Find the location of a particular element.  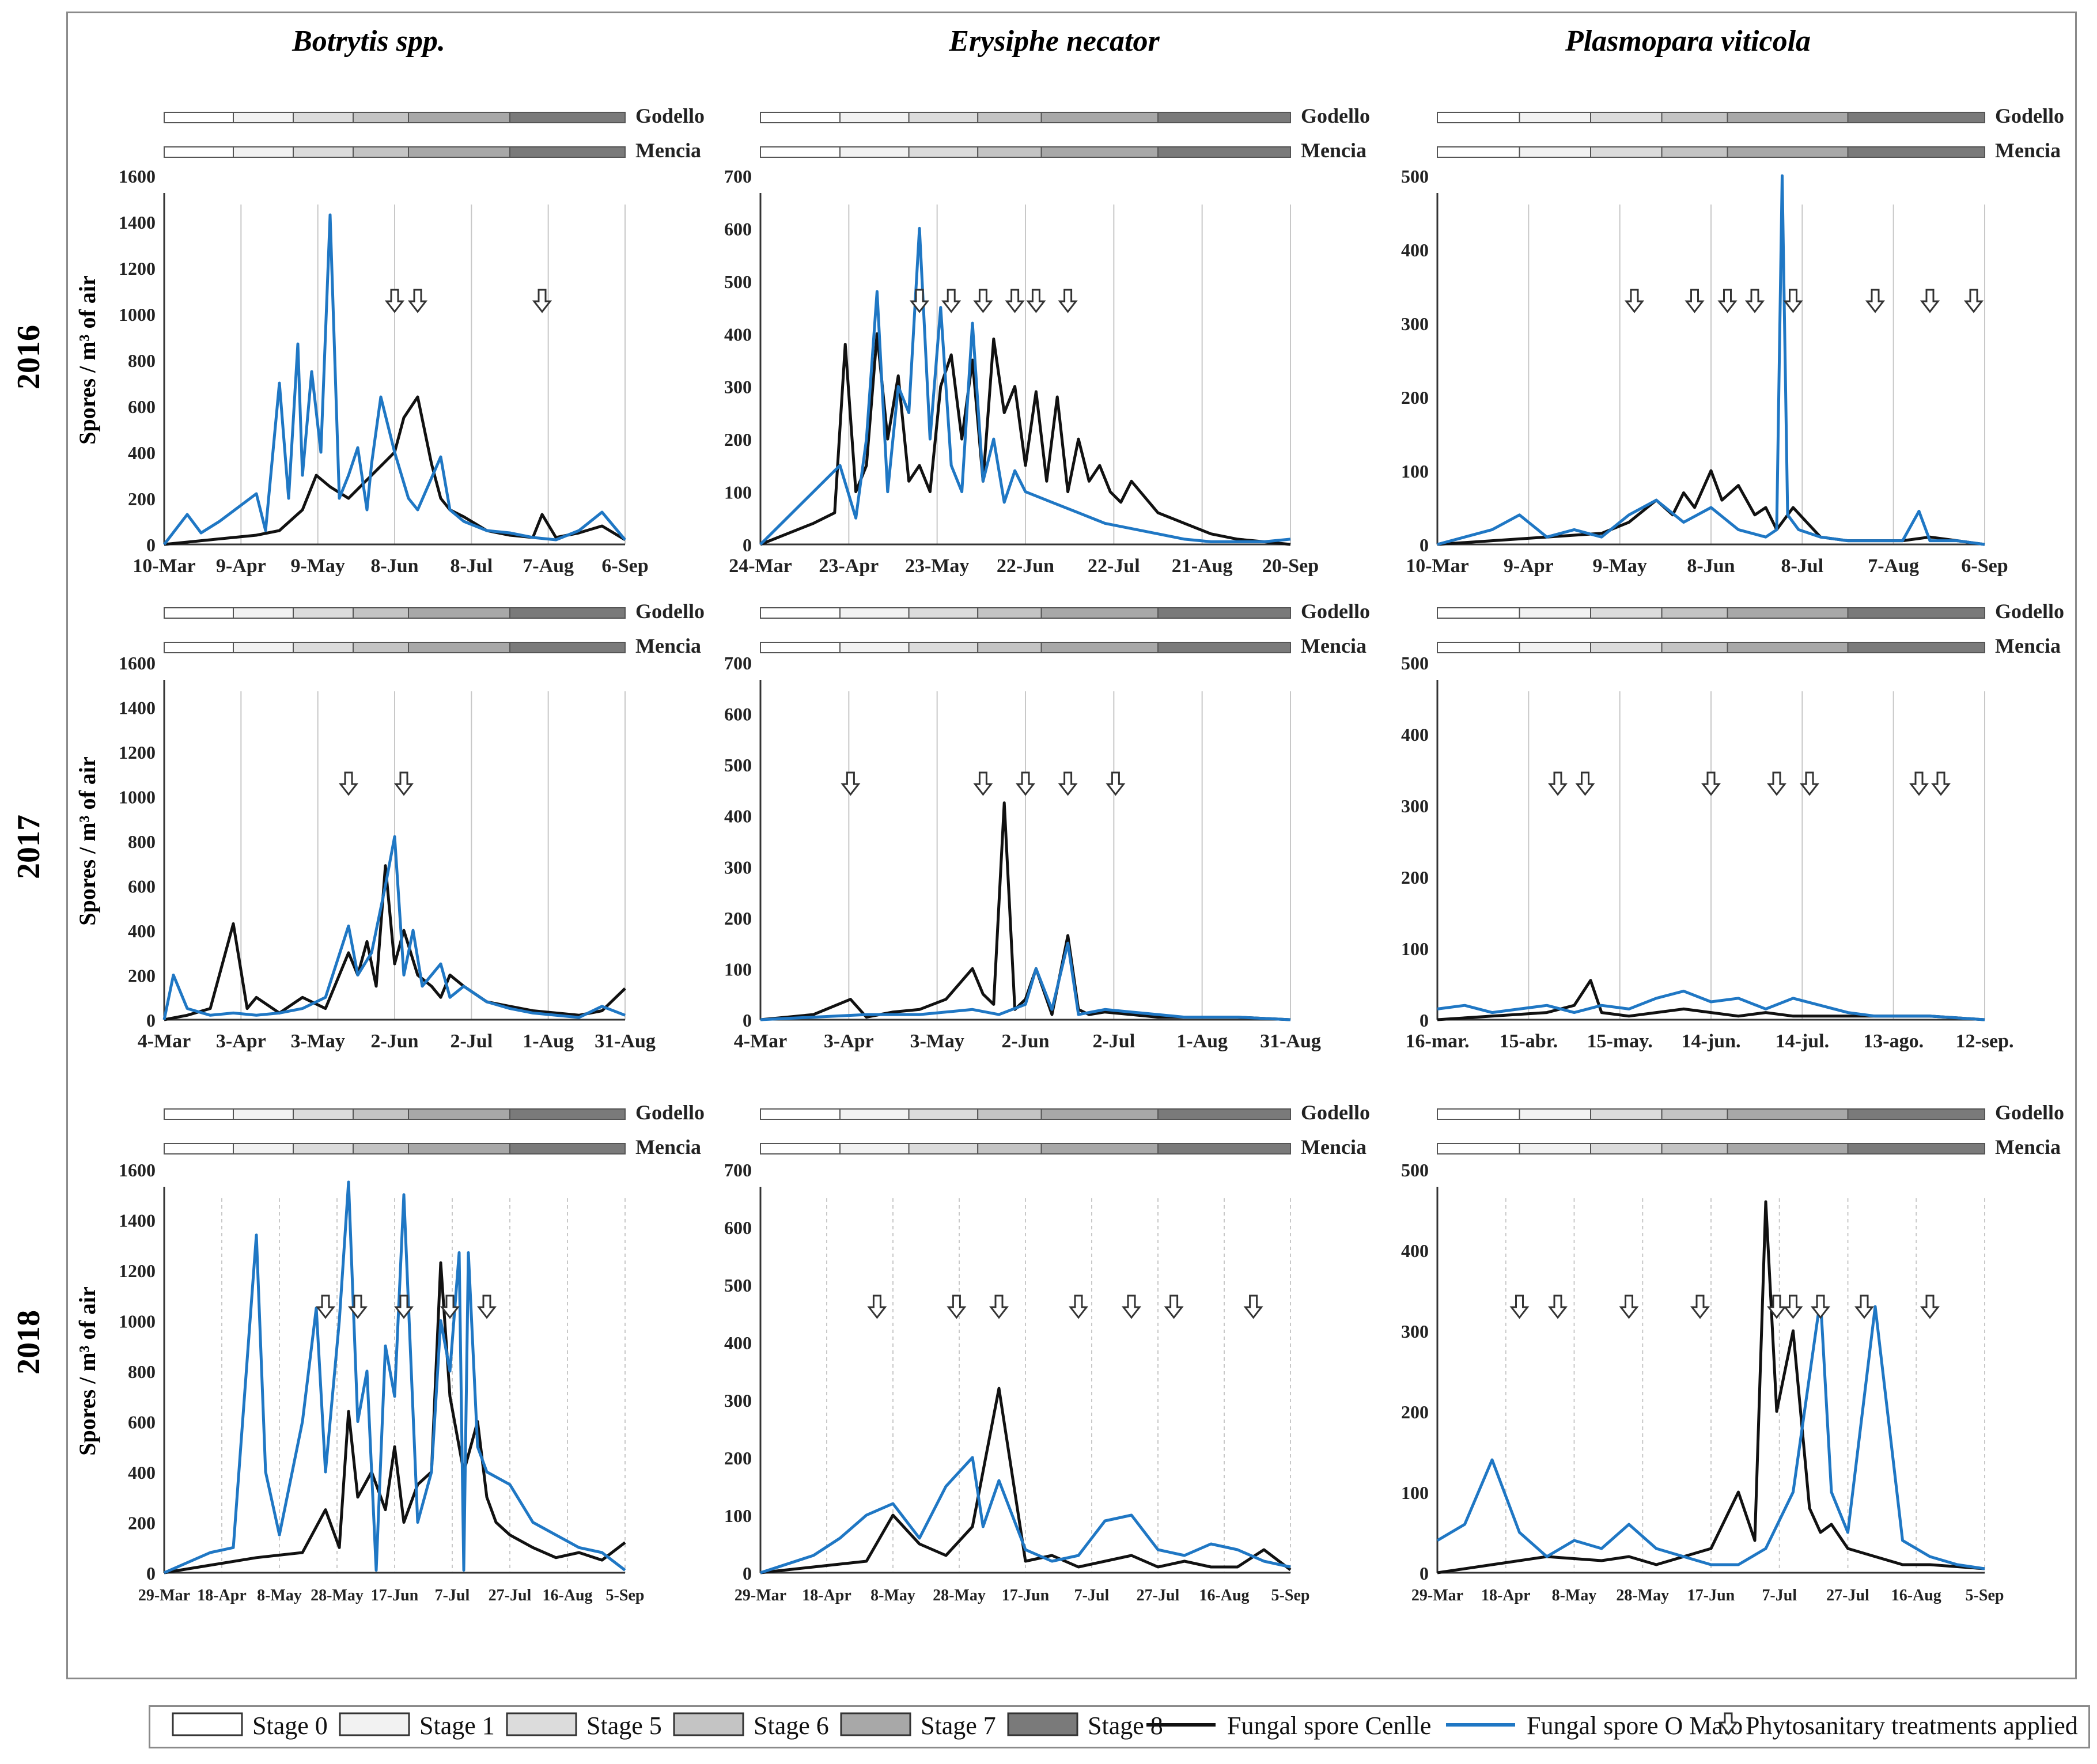

y-tick-label: 100 is located at coordinates (1415, 948).